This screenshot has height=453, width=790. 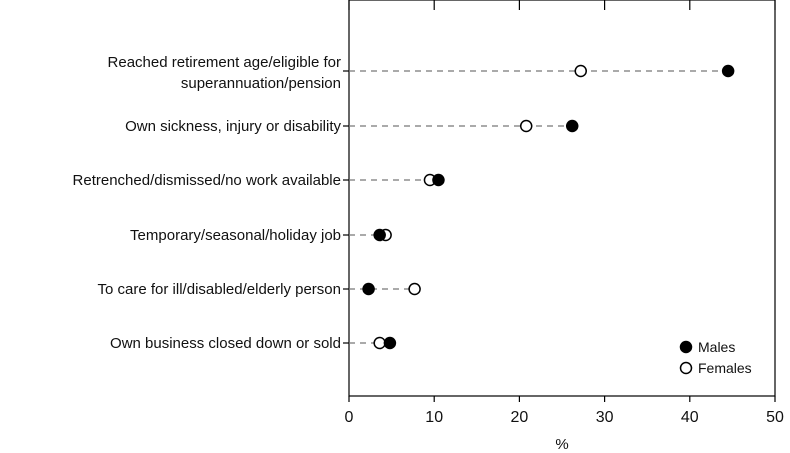 I want to click on x-axis-title: %, so click(x=561, y=444).